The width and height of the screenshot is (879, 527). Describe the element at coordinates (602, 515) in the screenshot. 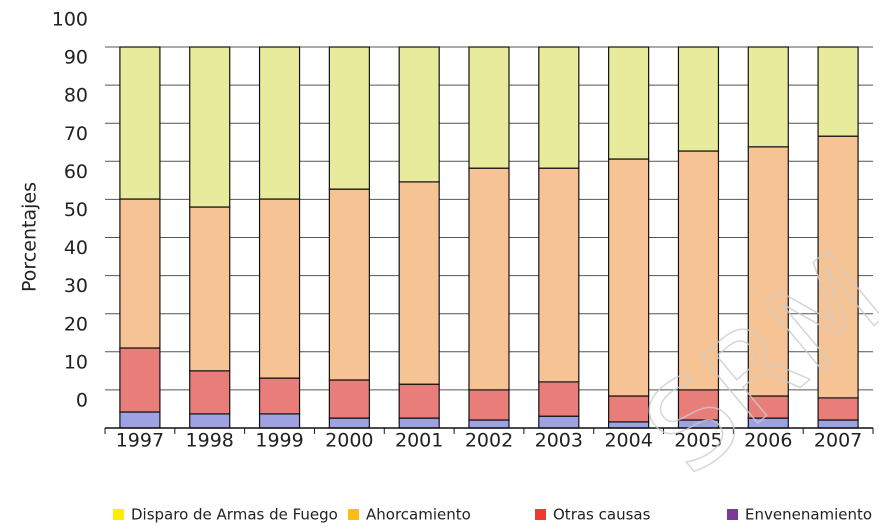

I see `legend-label: Otras causas` at that location.